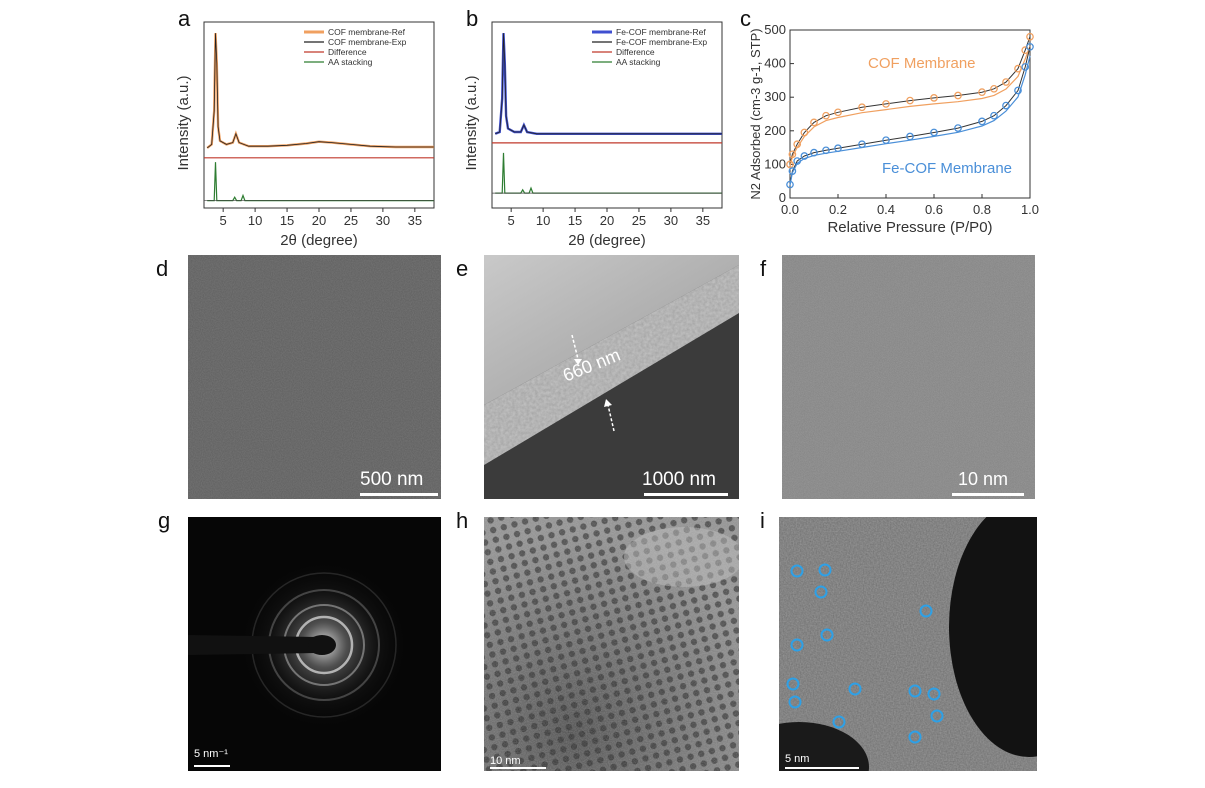 The image size is (1205, 788). What do you see at coordinates (472, 18) in the screenshot?
I see `panel-label-b: b` at bounding box center [472, 18].